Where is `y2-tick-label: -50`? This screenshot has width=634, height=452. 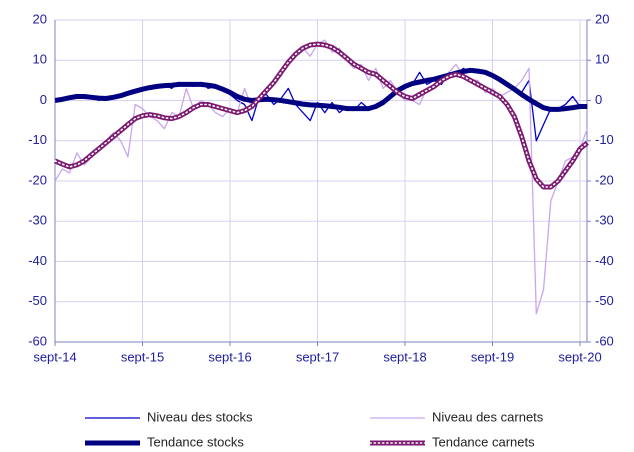 y2-tick-label: -50 is located at coordinates (604, 300).